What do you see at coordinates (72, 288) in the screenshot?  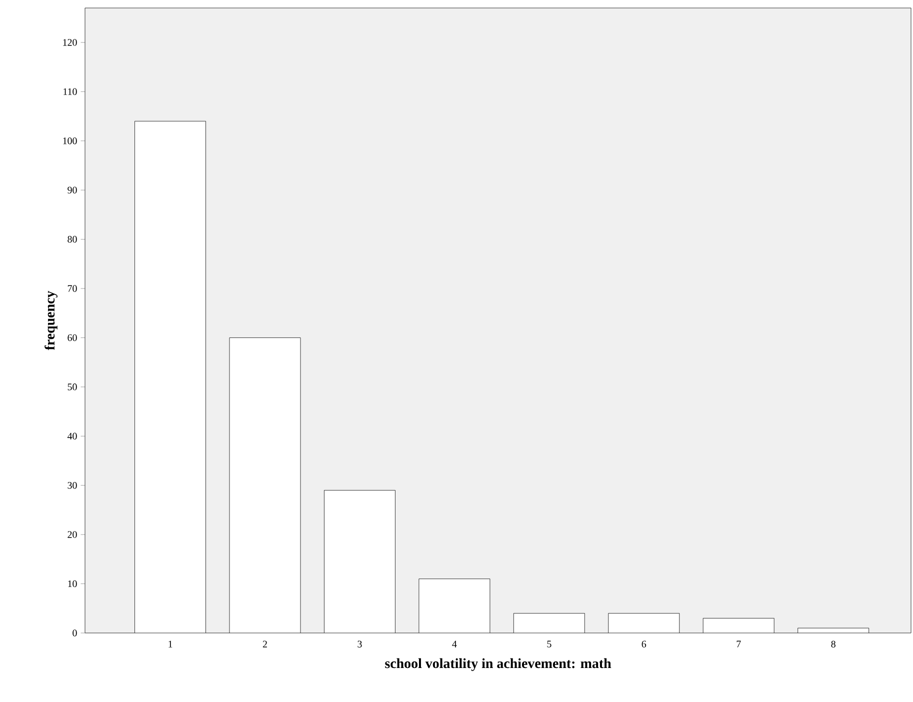 I see `y-tick-label: 70` at bounding box center [72, 288].